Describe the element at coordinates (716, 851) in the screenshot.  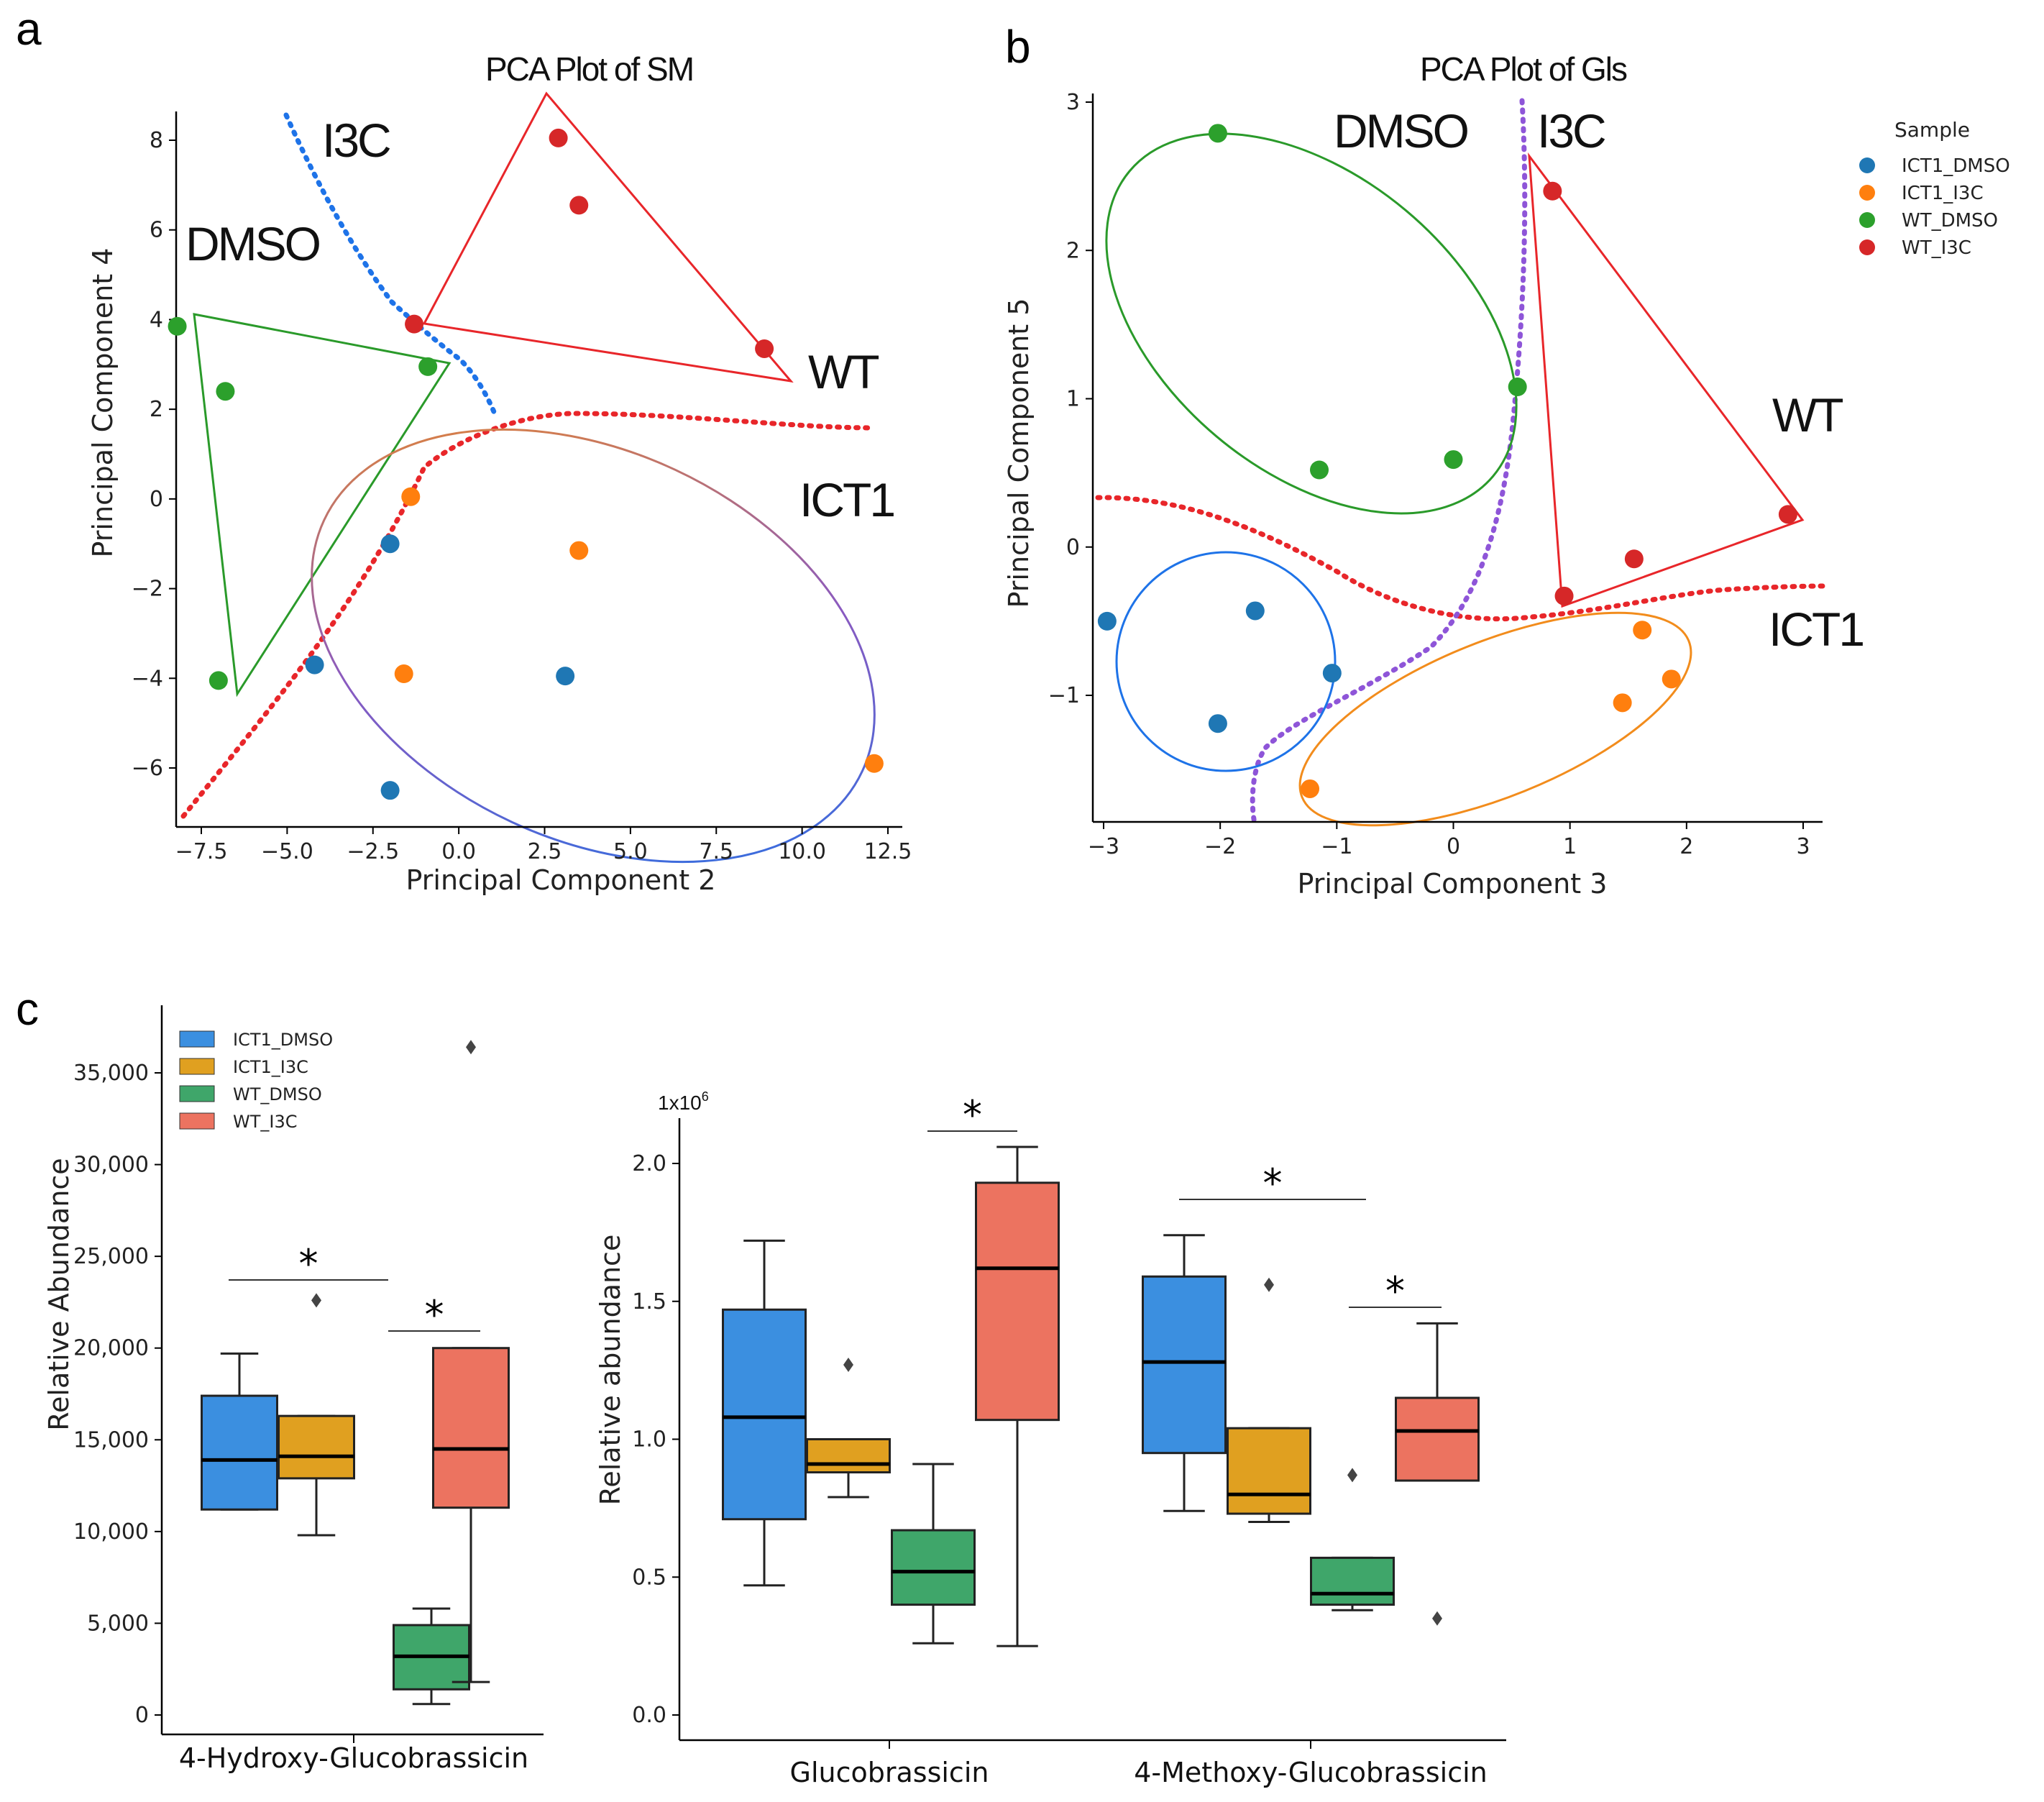
I see `x-tick-label: 7.5` at that location.